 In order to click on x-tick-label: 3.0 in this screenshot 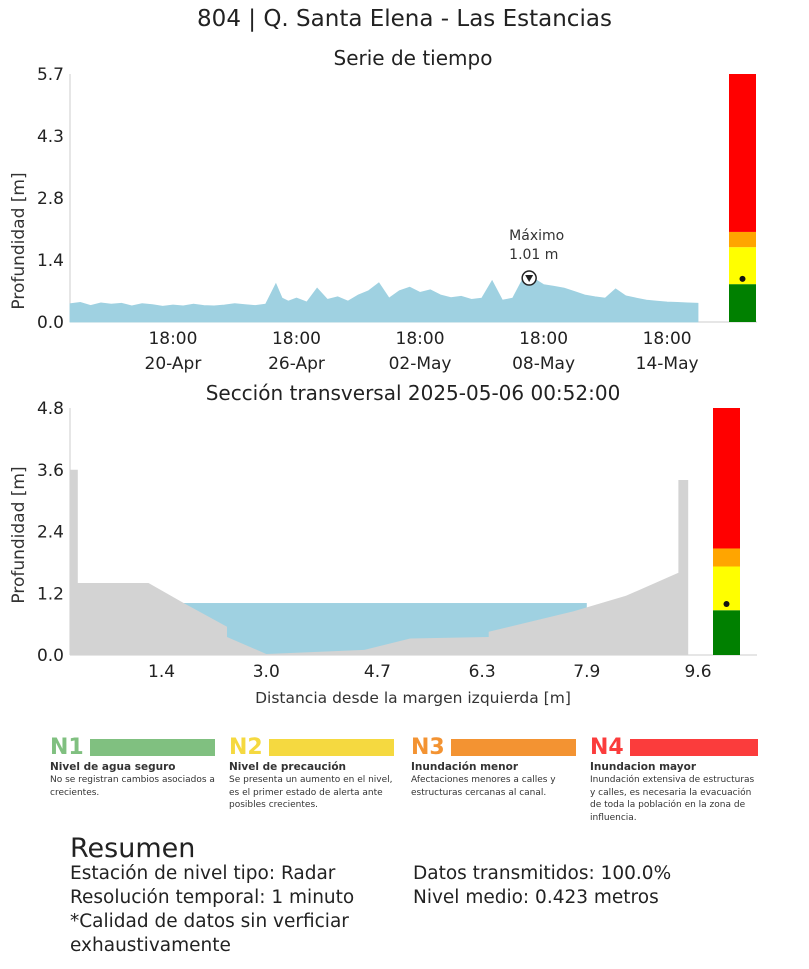, I will do `click(266, 672)`.